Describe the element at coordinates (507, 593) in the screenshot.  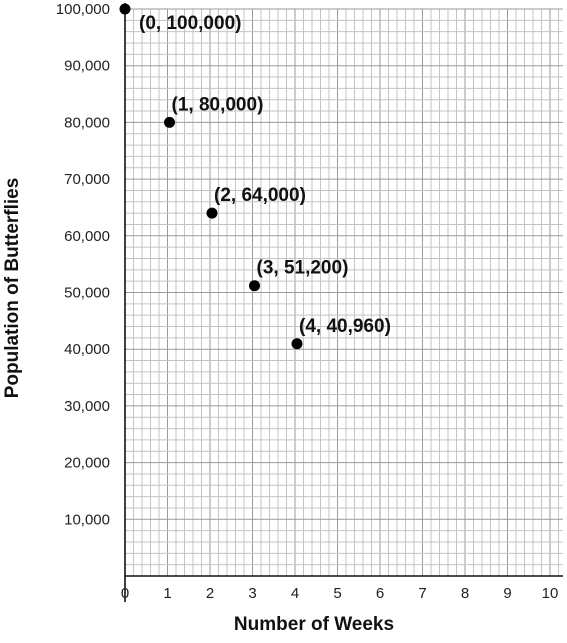
I see `x-tick-label: 9` at that location.